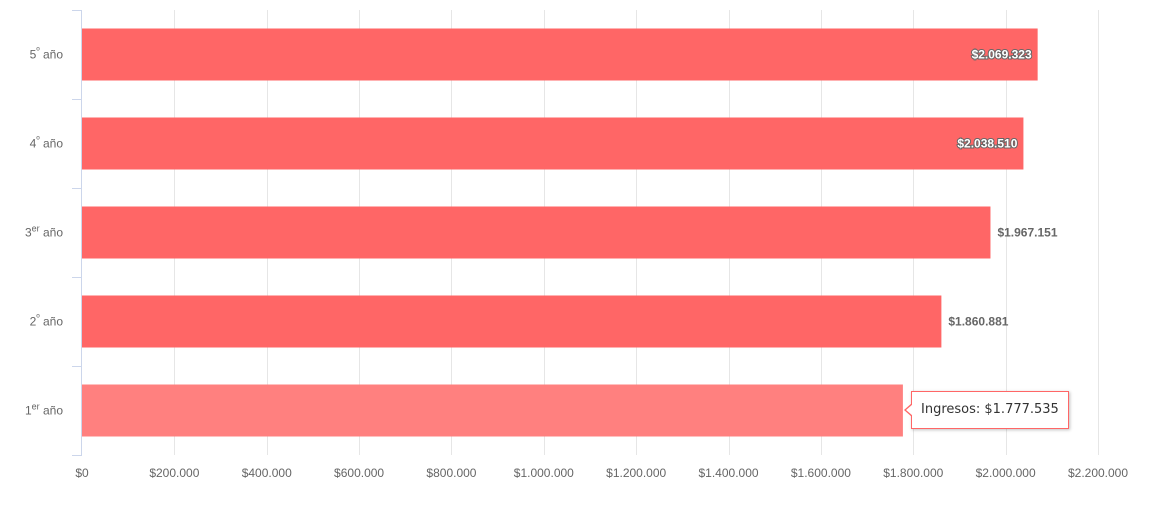 Image resolution: width=1168 pixels, height=520 pixels. What do you see at coordinates (44, 410) in the screenshot?
I see `y-category-label: 1er año` at bounding box center [44, 410].